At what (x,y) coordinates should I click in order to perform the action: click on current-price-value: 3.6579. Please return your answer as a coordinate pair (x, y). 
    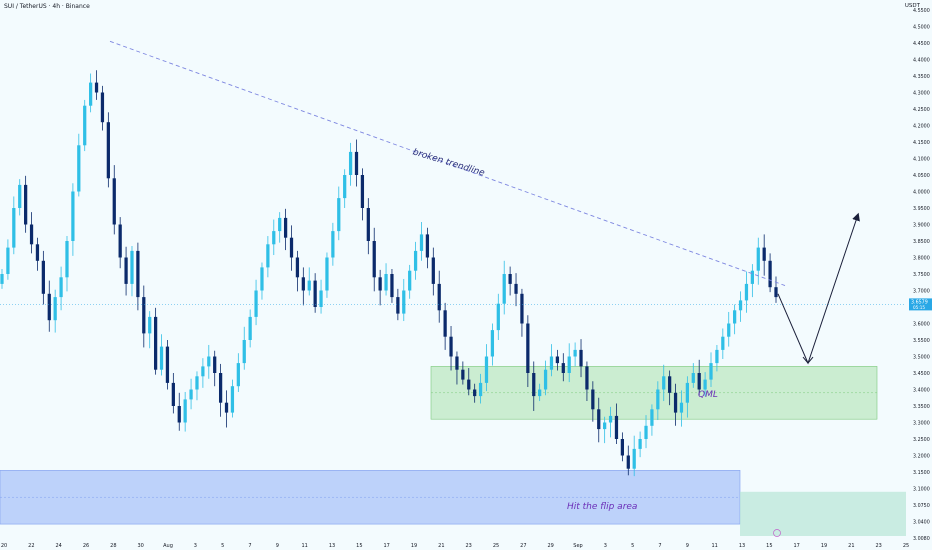
    Looking at the image, I should click on (919, 302).